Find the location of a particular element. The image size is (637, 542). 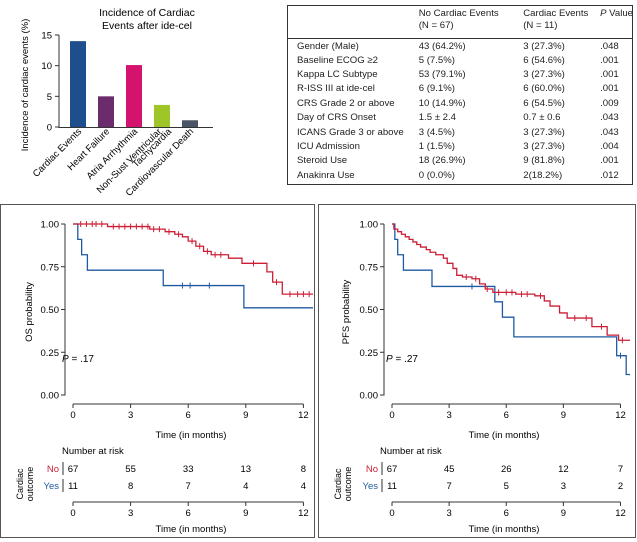

pfs-p-value-rest: = .27 is located at coordinates (406, 359).